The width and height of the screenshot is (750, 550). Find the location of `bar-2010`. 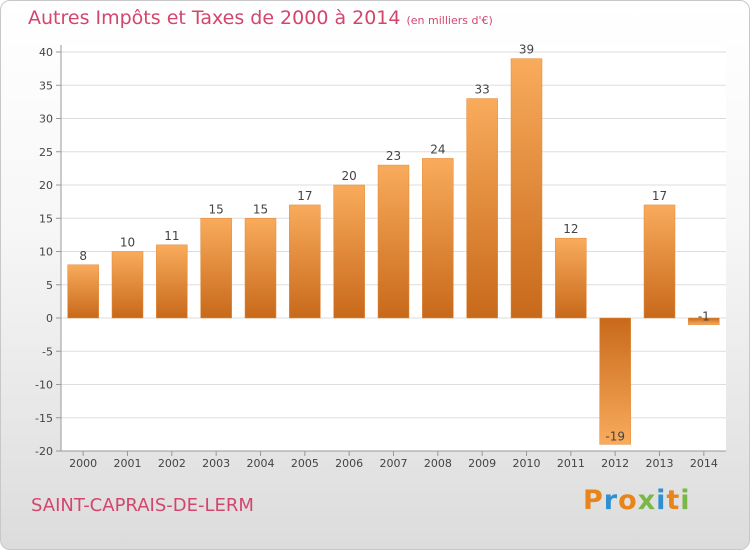

bar-2010 is located at coordinates (526, 188).